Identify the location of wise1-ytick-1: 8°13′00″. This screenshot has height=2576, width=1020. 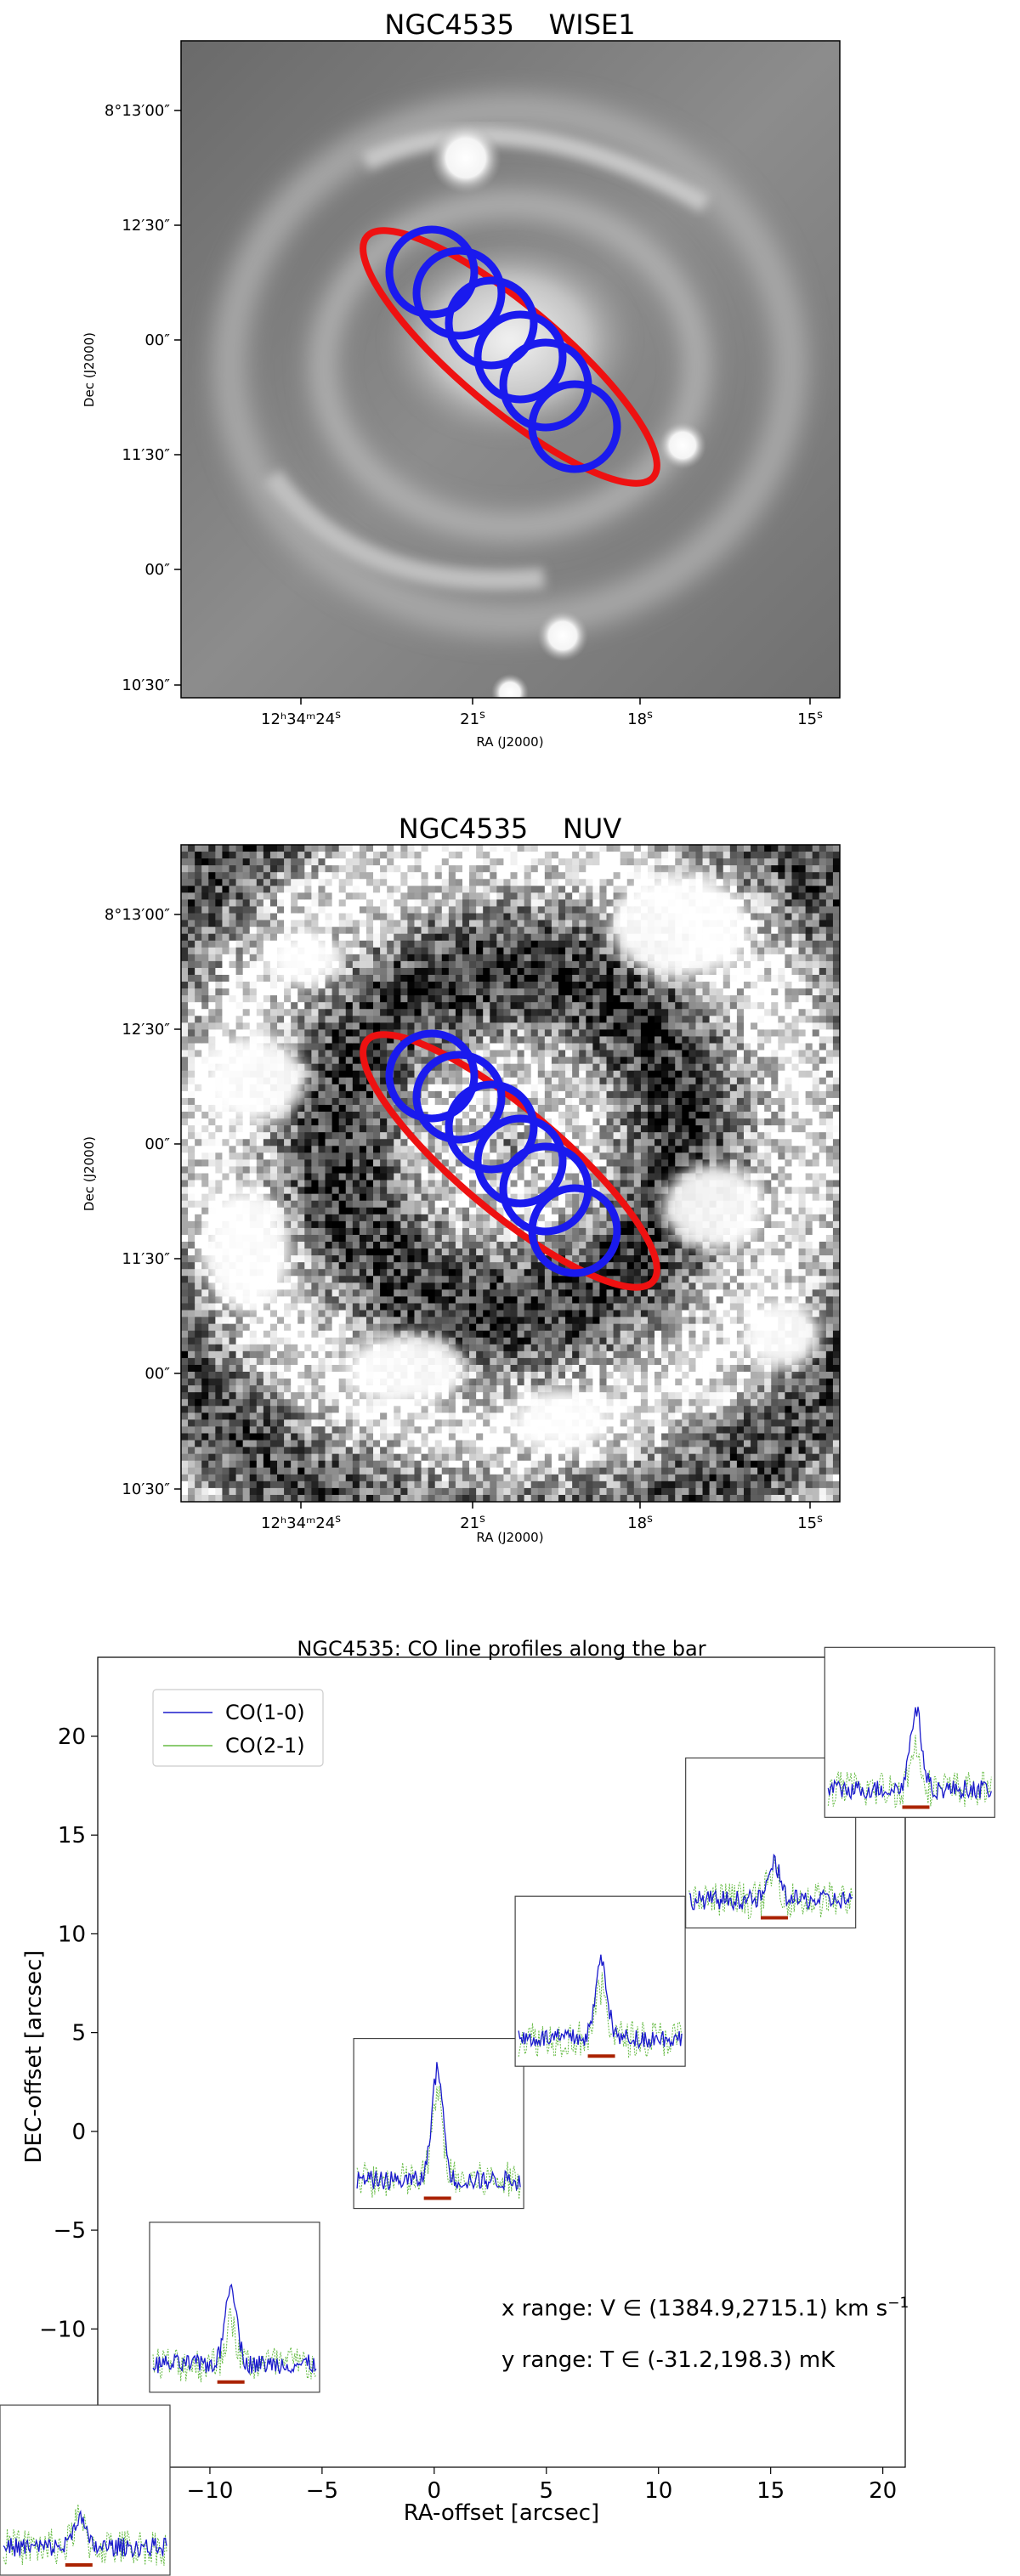
(137, 111).